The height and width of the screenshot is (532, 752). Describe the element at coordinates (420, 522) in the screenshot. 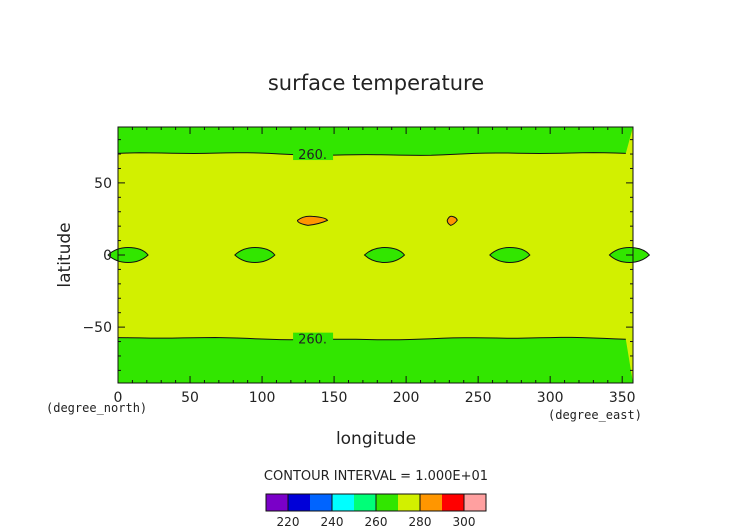

I see `colorbar-tick-label: 280` at that location.